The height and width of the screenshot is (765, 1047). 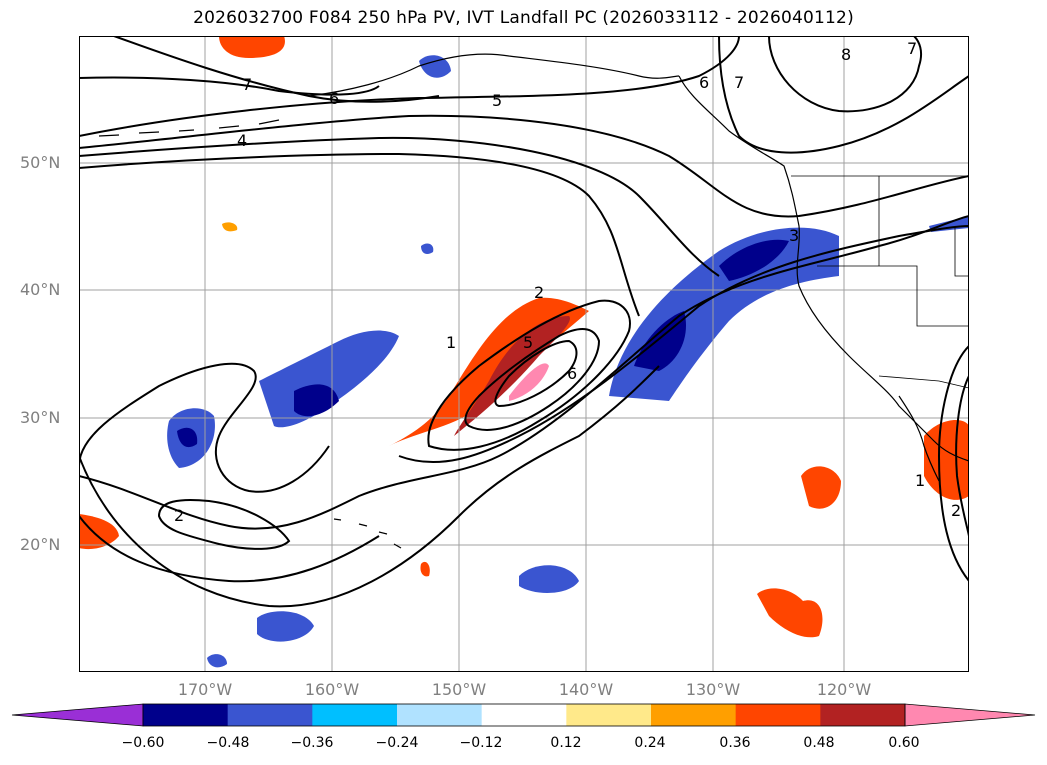 I want to click on neg-anomaly-n, so click(x=435, y=66).